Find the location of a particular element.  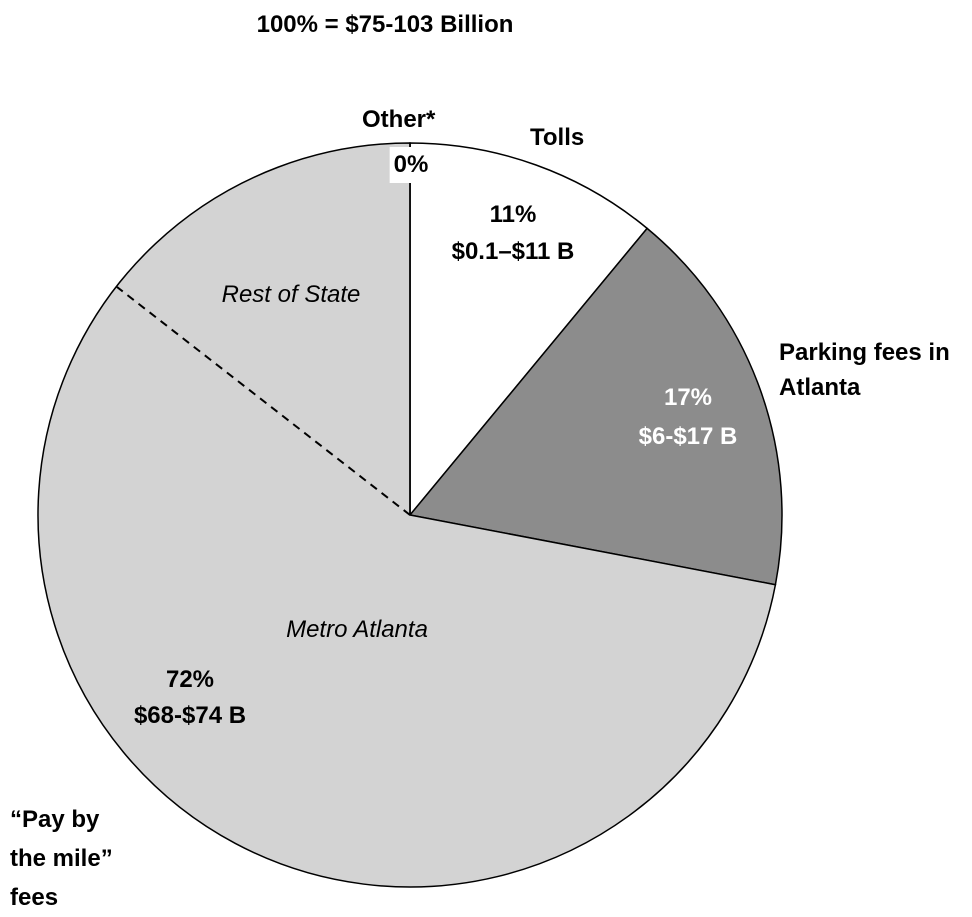

range-label: $0.1–$11 B is located at coordinates (513, 251).